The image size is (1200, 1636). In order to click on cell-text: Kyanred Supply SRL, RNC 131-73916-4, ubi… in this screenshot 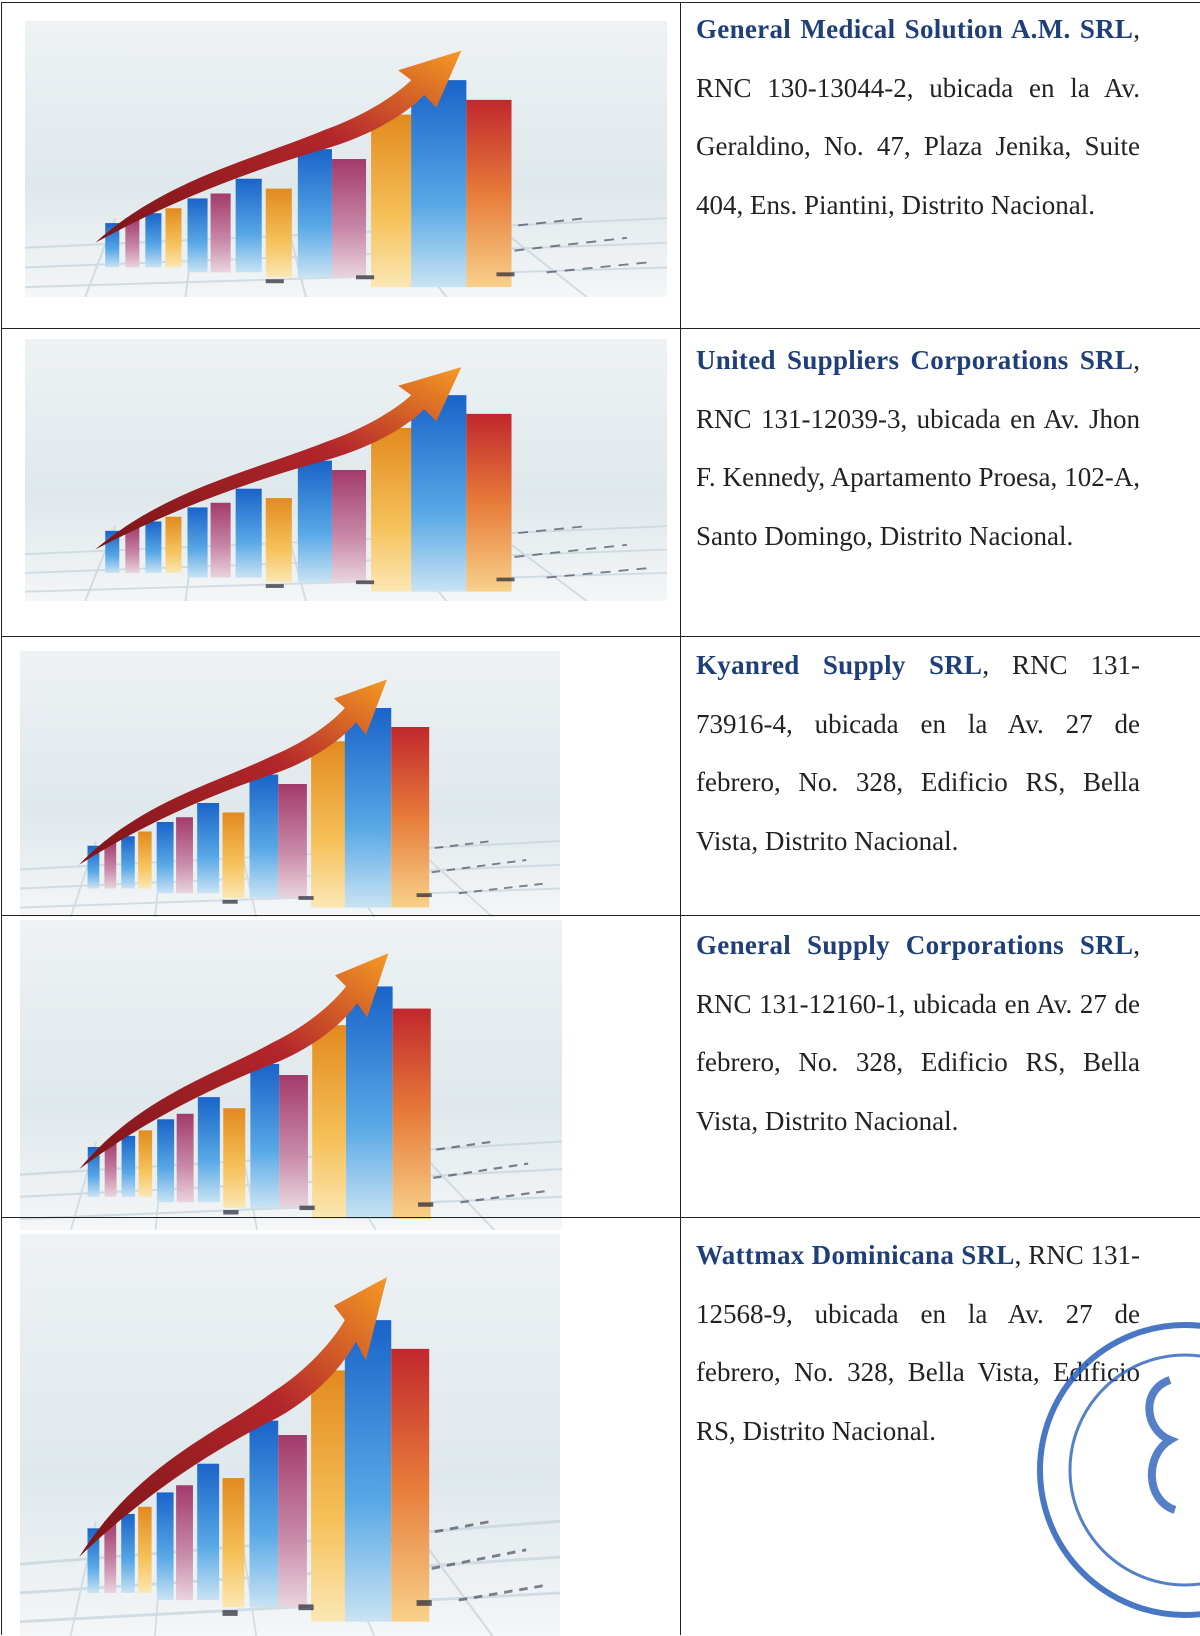, I will do `click(918, 753)`.